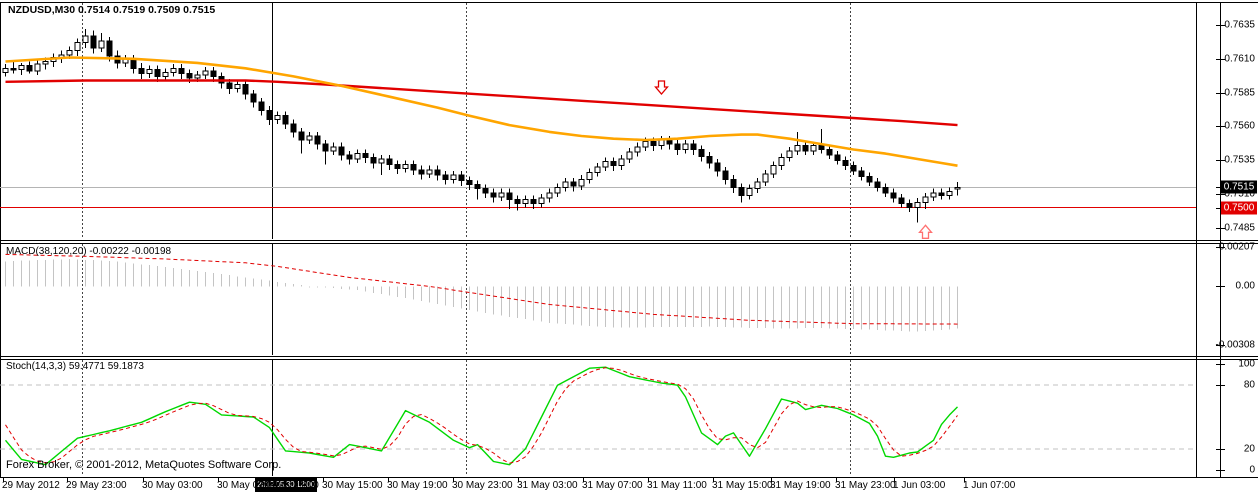 The image size is (1258, 493). What do you see at coordinates (1239, 93) in the screenshot?
I see `price-scale-label: 0.7585` at bounding box center [1239, 93].